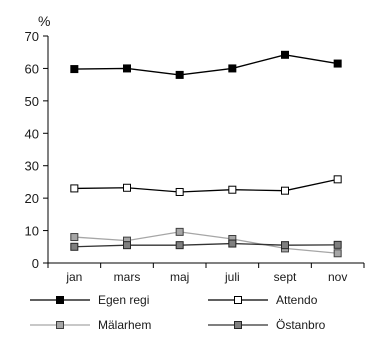 This screenshot has height=339, width=375. Describe the element at coordinates (123, 300) in the screenshot. I see `legend-label-1: Egen regi` at that location.